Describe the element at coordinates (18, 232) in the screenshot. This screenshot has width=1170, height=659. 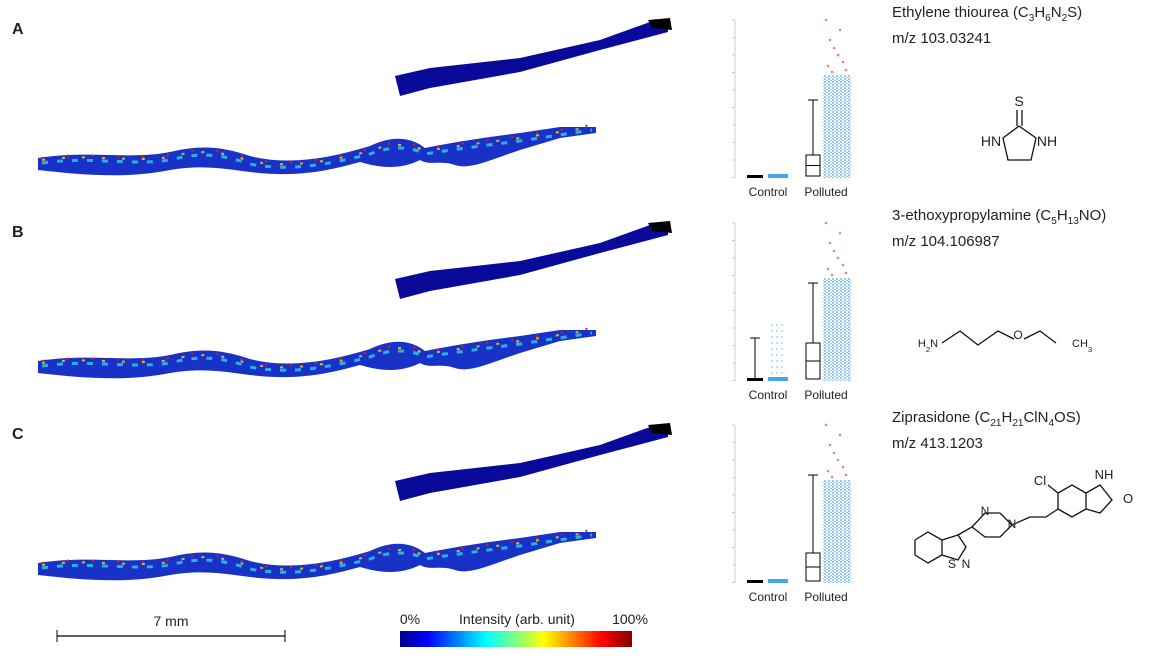
I see `panel-label: B` at that location.